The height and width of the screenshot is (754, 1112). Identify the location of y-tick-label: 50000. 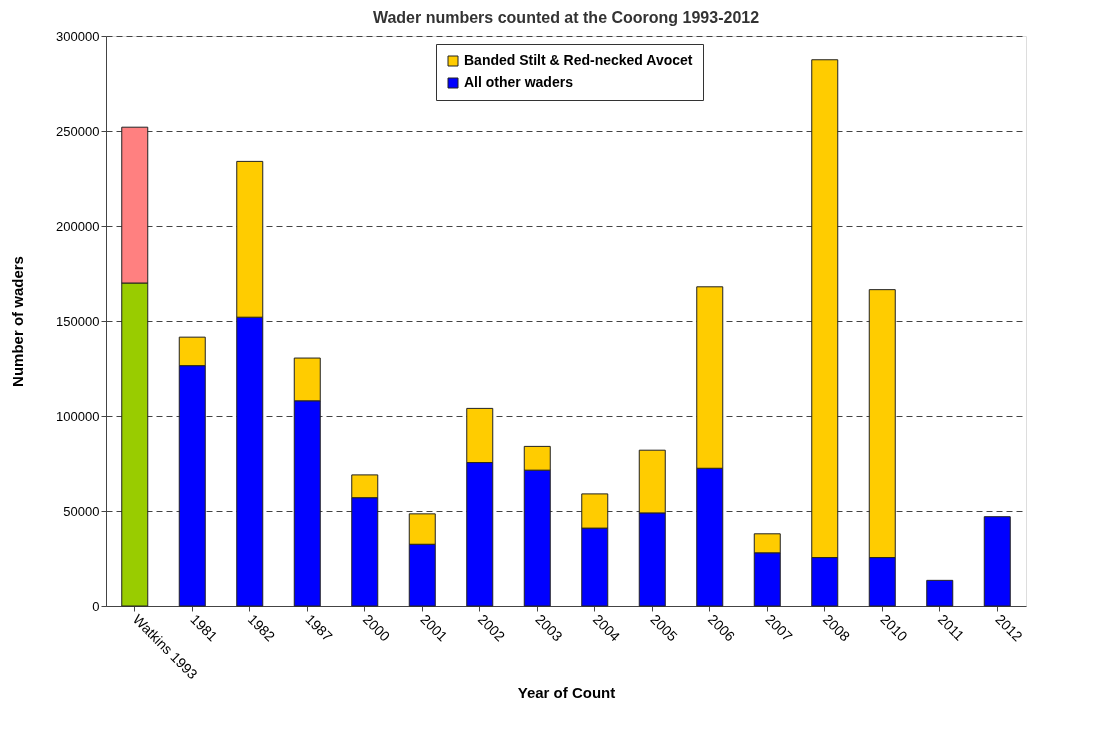
(81, 511).